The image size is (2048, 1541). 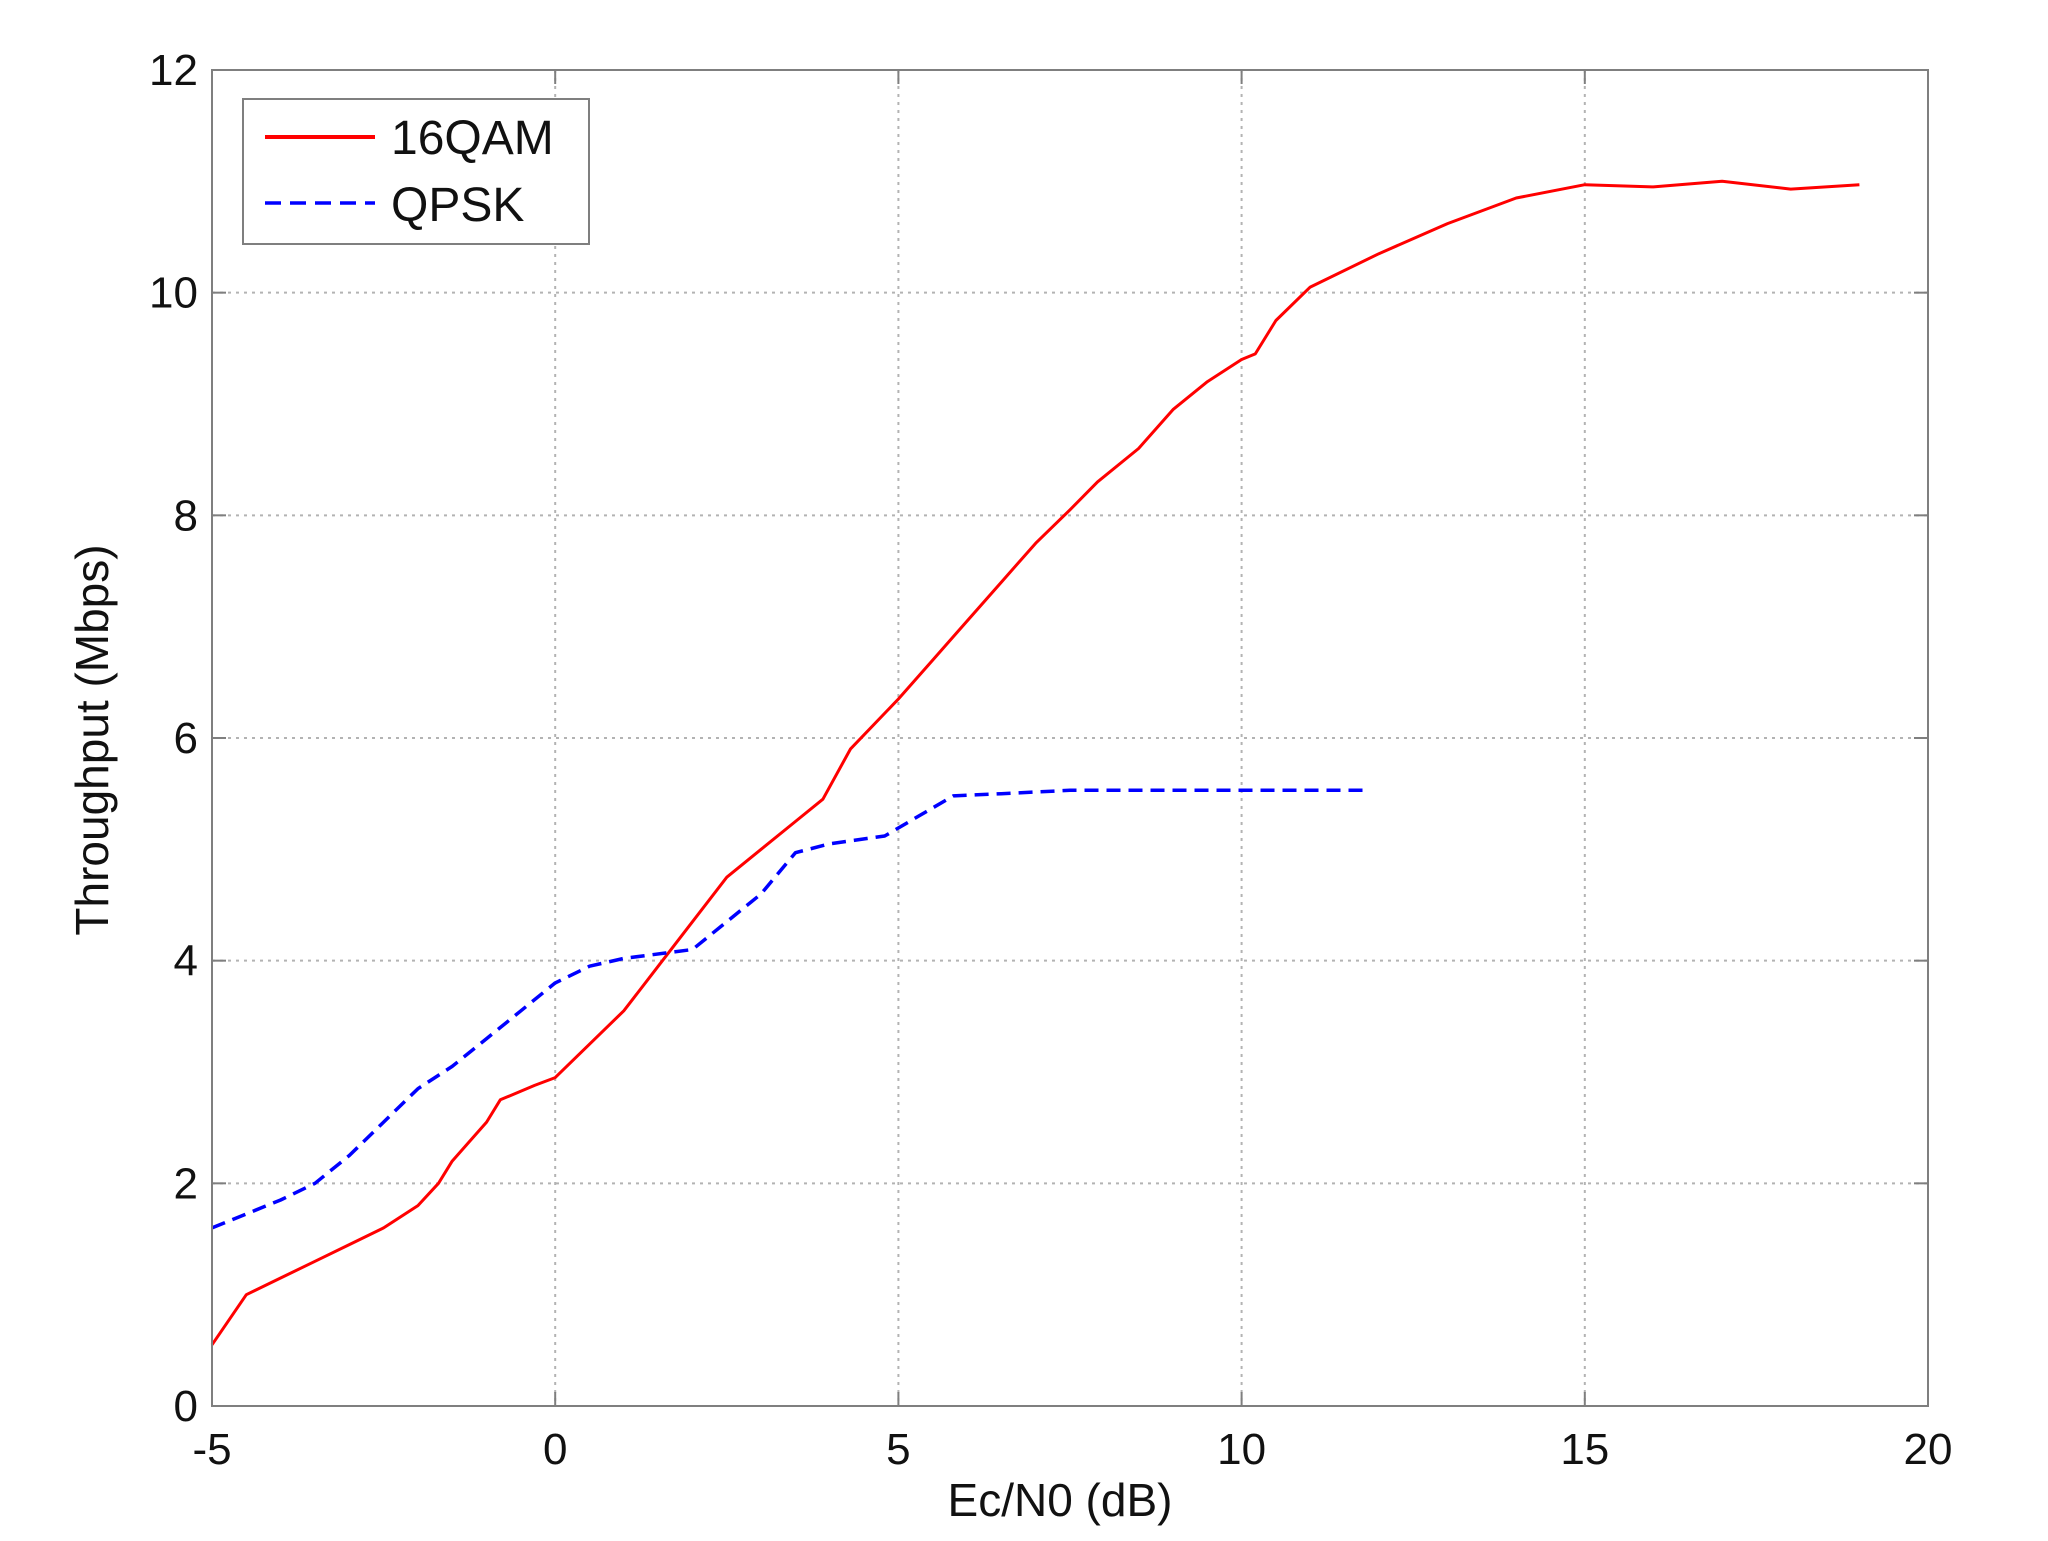 I want to click on y-tick-label: 2, so click(x=186, y=1183).